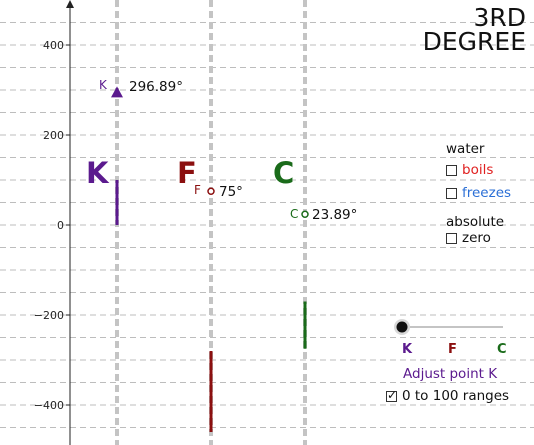  I want to click on slider-caption: Adjust point K, so click(450, 374).